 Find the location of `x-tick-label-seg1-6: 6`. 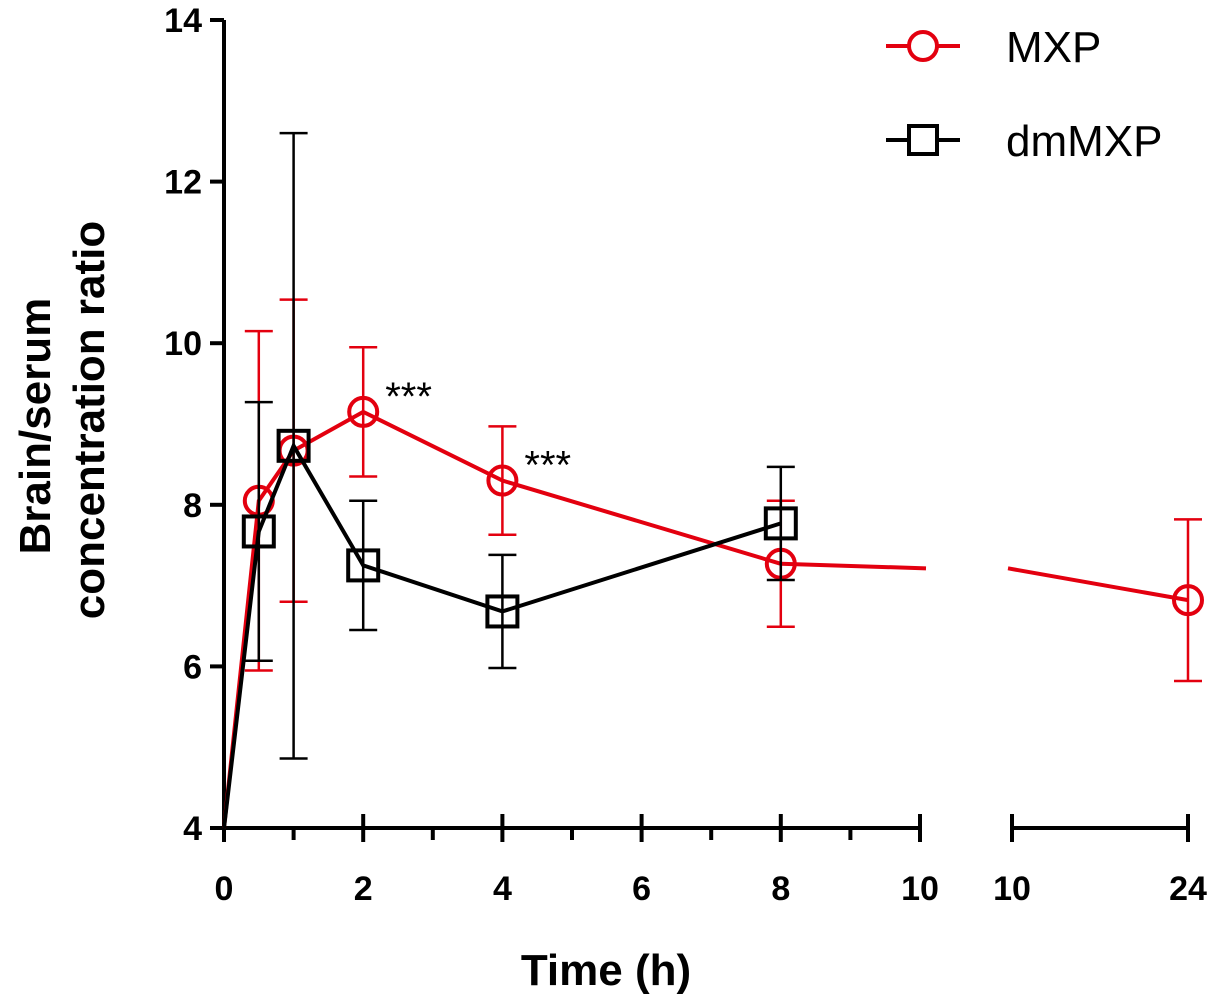

x-tick-label-seg1-6: 6 is located at coordinates (641, 889).